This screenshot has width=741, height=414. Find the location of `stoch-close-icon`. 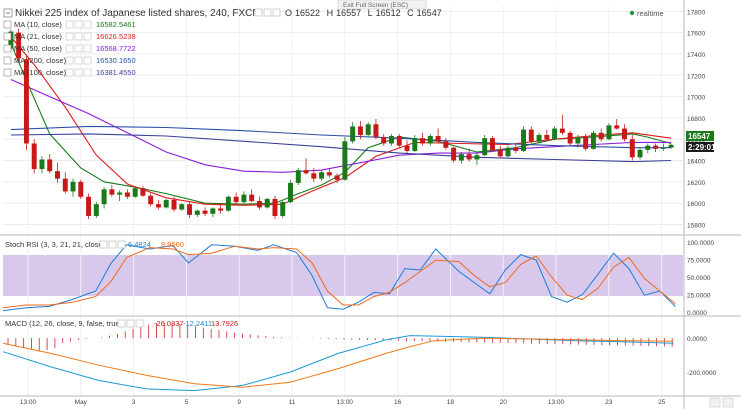

stoch-close-icon is located at coordinates (121, 244).